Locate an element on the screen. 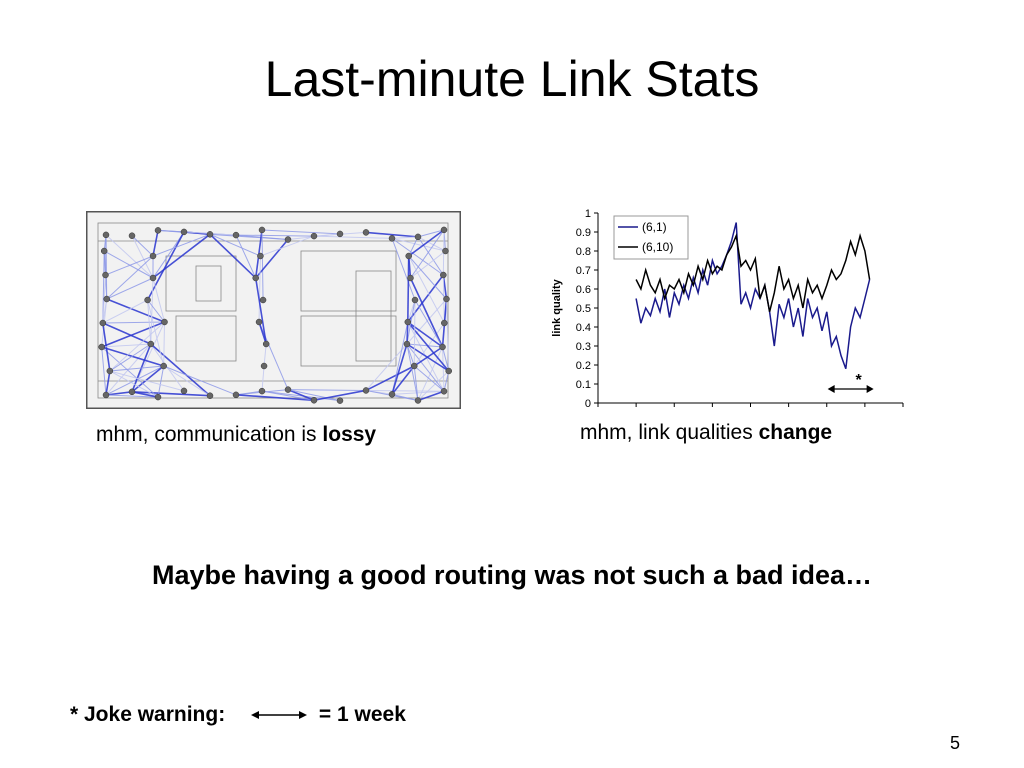  nodes is located at coordinates (275, 315).